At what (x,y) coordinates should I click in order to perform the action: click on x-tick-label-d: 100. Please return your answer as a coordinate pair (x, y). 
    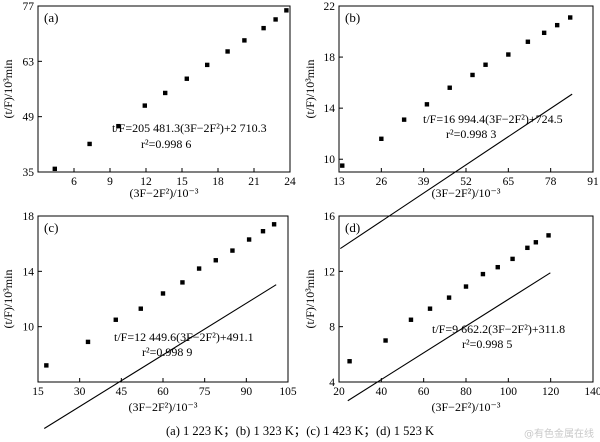
    Looking at the image, I should click on (509, 392).